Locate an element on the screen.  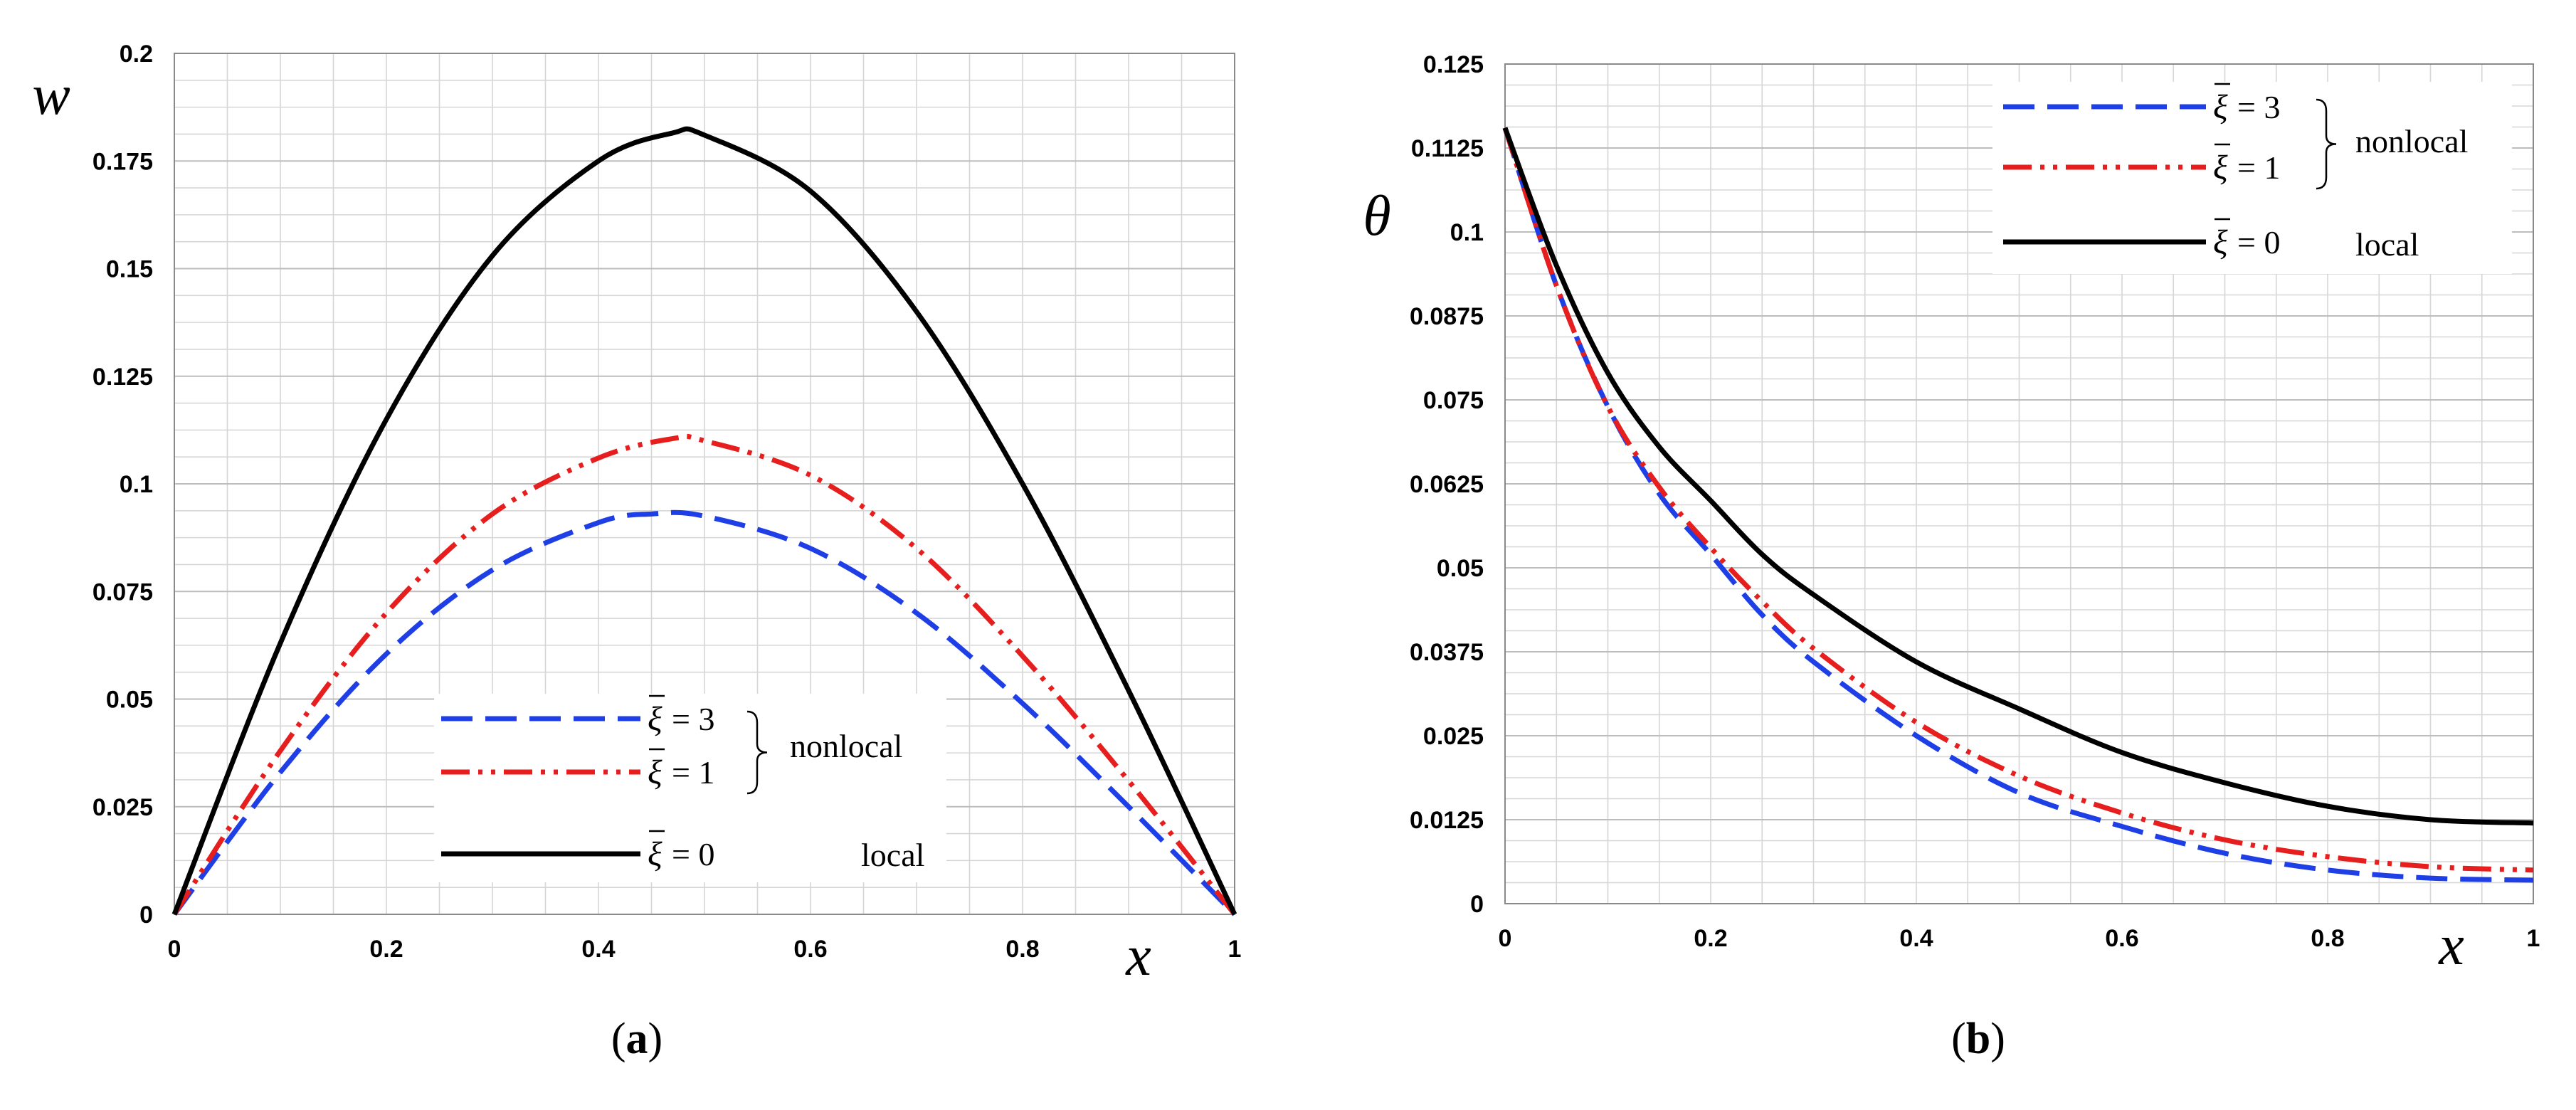
caption-letter: a is located at coordinates (637, 1039).